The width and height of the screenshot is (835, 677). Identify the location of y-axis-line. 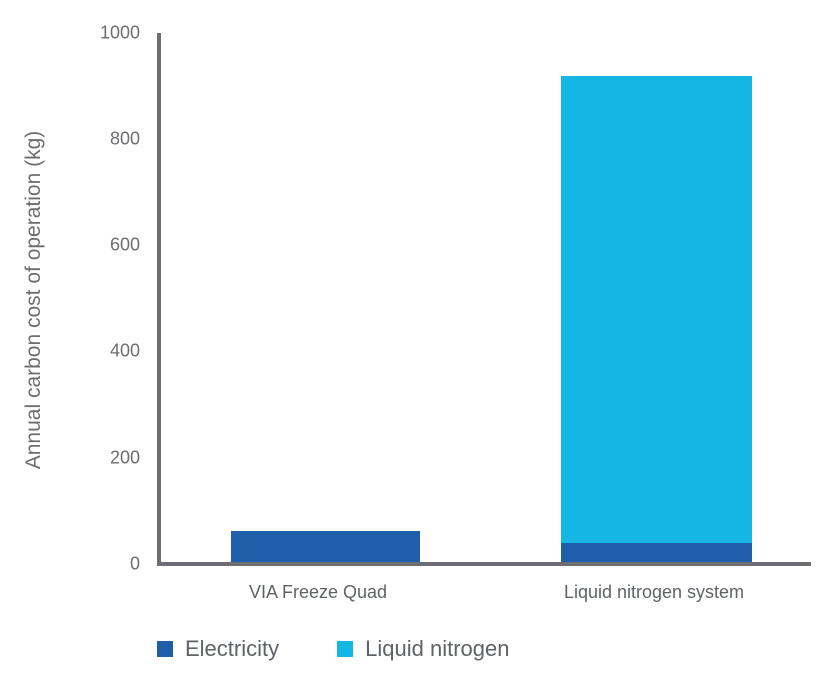
(159, 299).